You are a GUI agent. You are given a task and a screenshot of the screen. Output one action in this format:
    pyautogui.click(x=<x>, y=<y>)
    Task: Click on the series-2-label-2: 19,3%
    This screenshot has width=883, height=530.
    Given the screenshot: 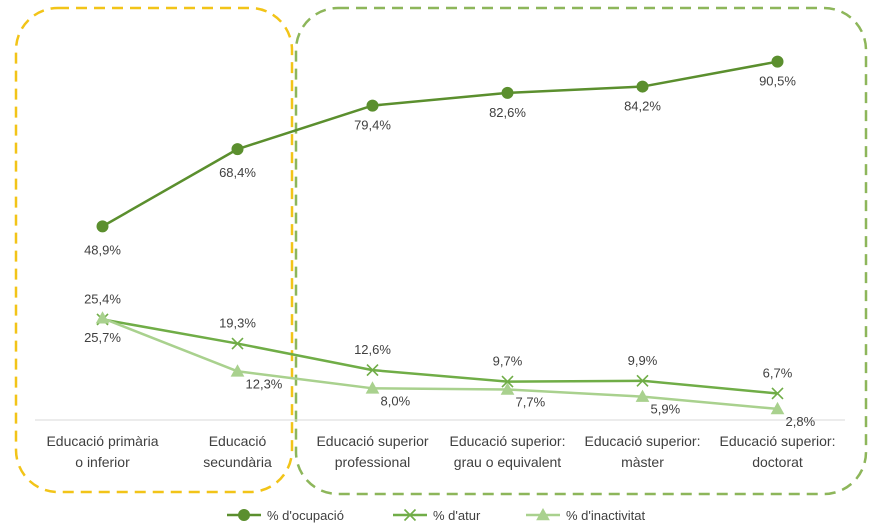 What is the action you would take?
    pyautogui.click(x=237, y=323)
    